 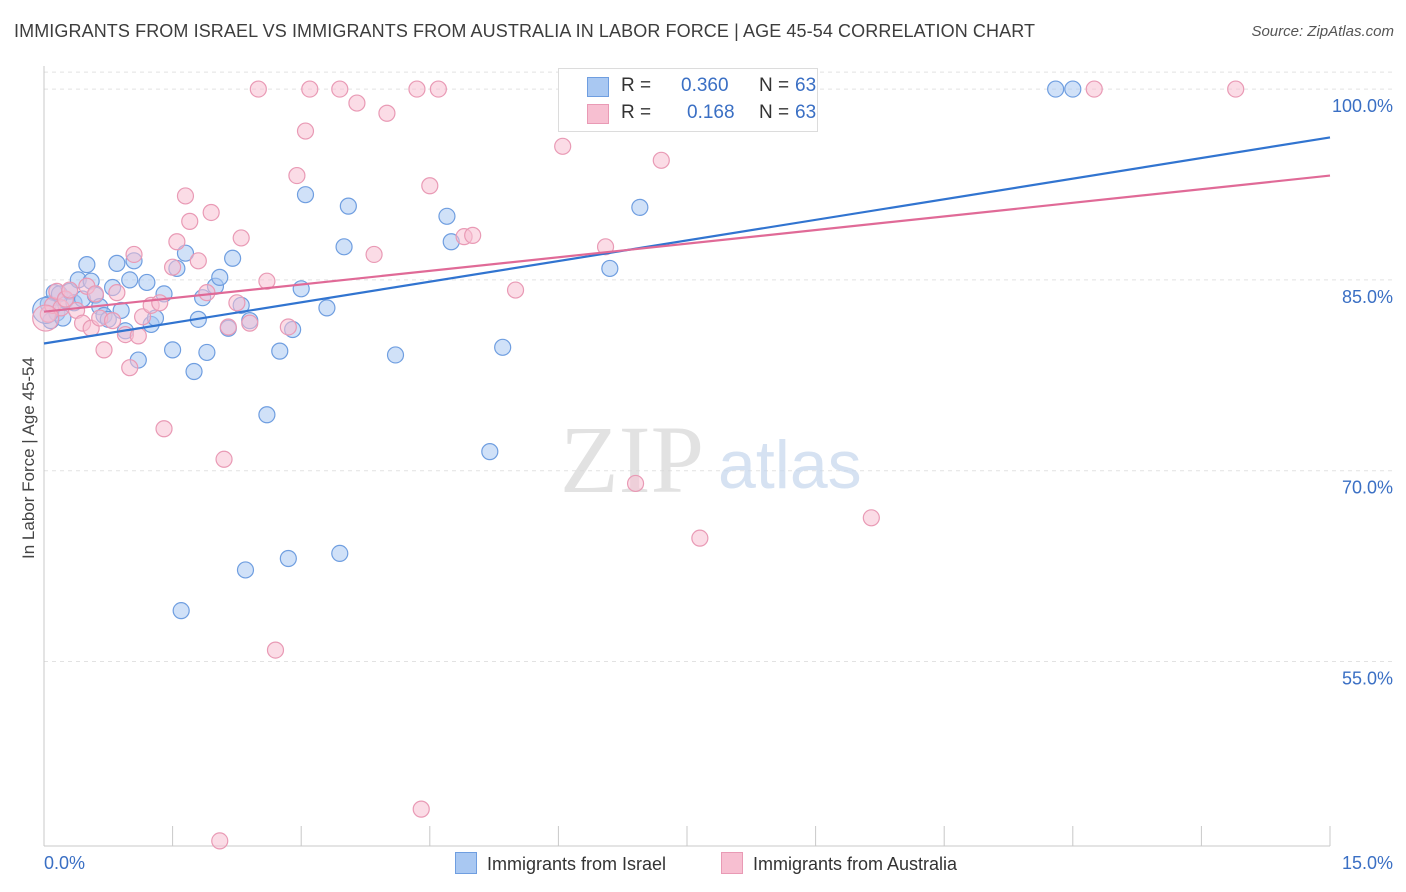 I want to click on x-tick-label: 15.0%, so click(x=1367, y=863).